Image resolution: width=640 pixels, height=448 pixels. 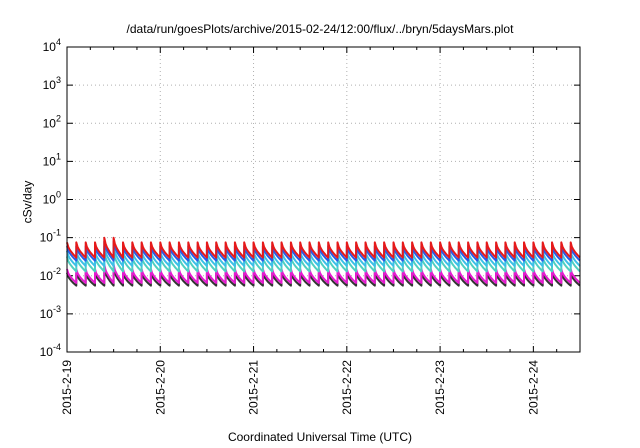 I want to click on x-tick-label: 2015-2-19, so click(x=67, y=387).